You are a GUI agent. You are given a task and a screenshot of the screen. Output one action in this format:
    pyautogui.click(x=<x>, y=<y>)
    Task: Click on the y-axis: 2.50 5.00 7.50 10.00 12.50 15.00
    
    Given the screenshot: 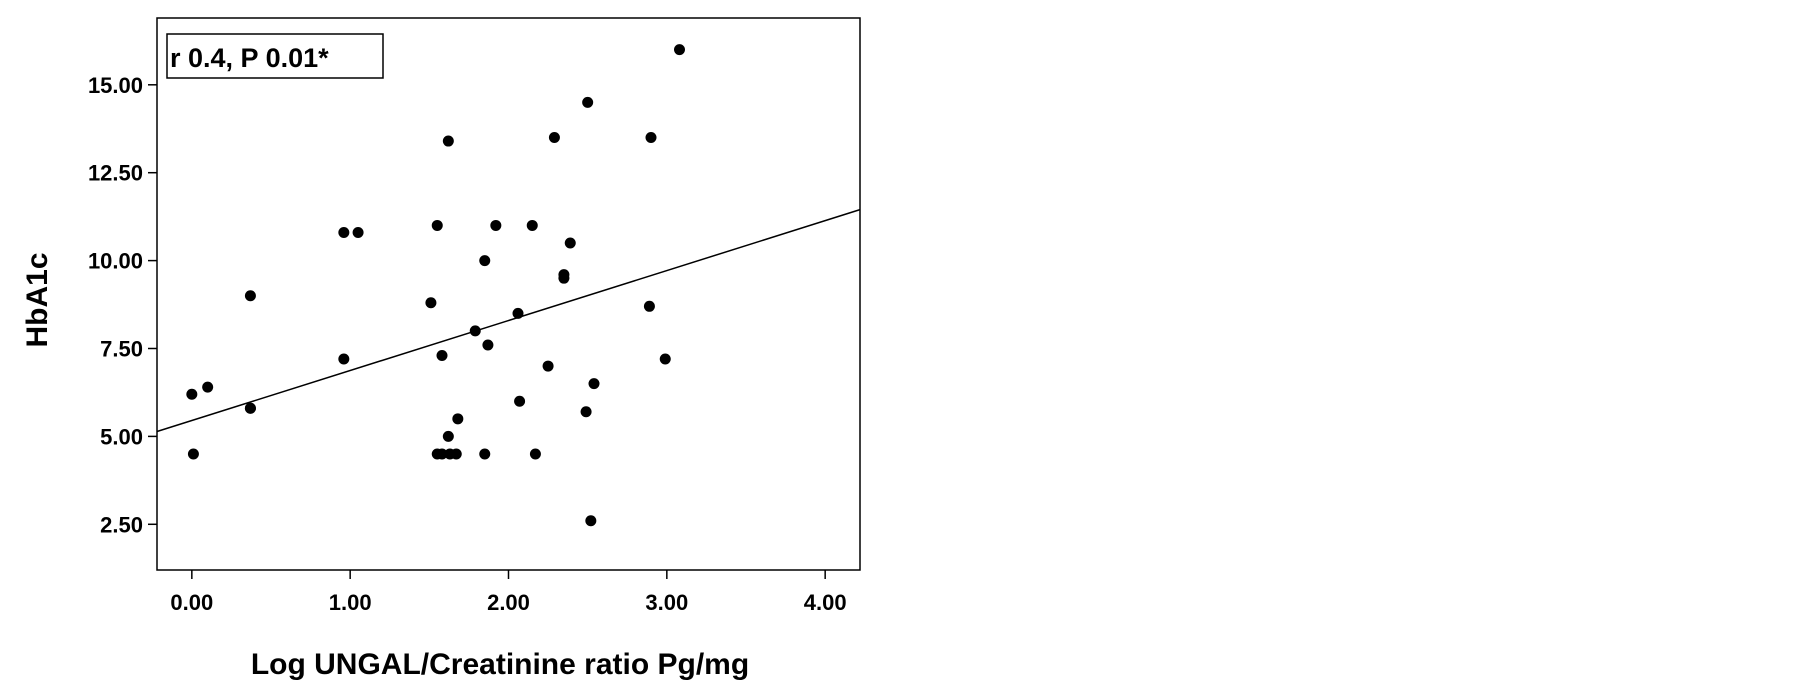 What is the action you would take?
    pyautogui.click(x=122, y=305)
    